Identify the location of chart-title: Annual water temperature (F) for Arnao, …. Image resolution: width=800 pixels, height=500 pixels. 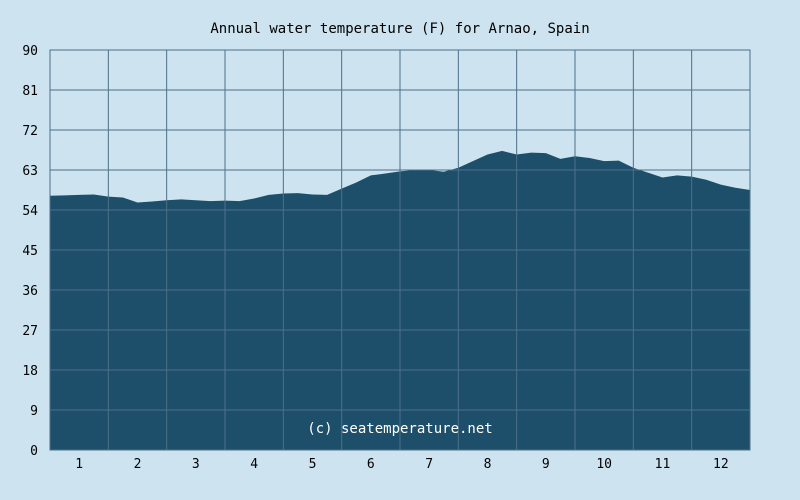
(399, 29).